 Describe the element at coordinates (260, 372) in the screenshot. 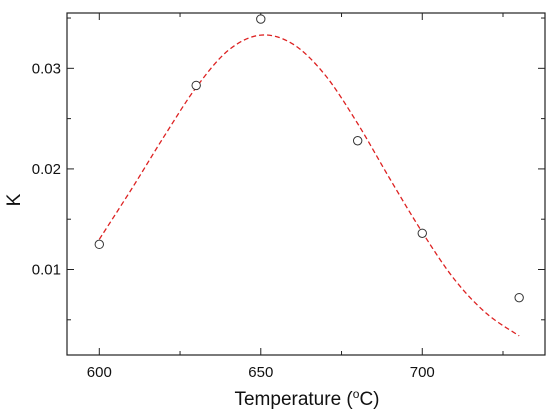

I see `x-tick-label: 650` at that location.